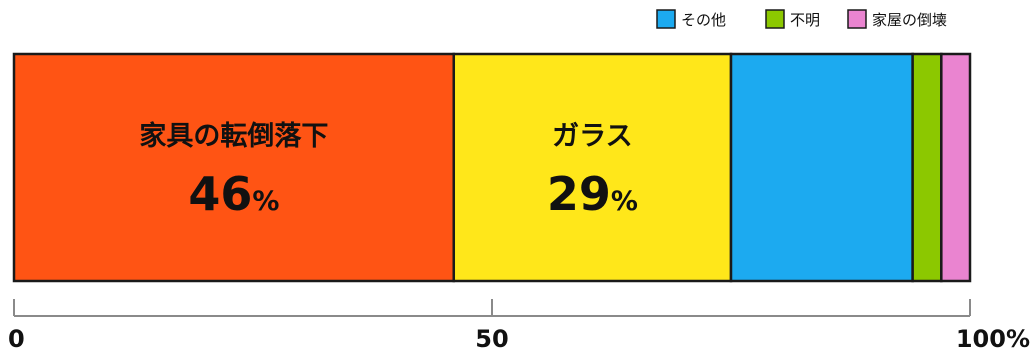 Image resolution: width=1035 pixels, height=353 pixels. What do you see at coordinates (909, 20) in the screenshot?
I see `legend-label-2: 家屋の倒壊` at bounding box center [909, 20].